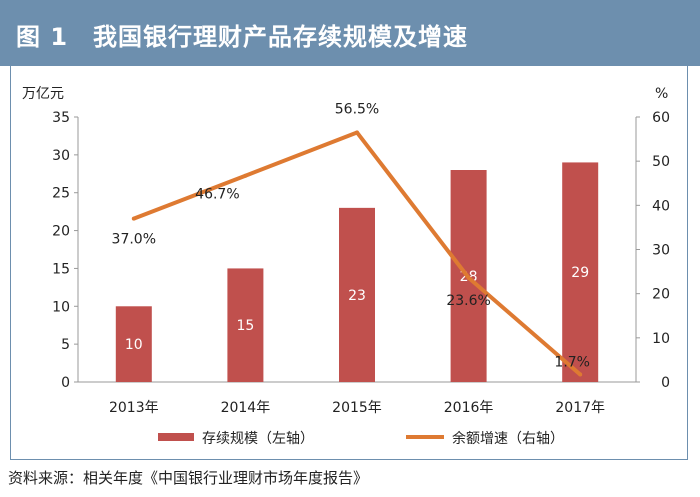 The height and width of the screenshot is (497, 700). I want to click on x-axis-tick-label: 2015年, so click(357, 408).